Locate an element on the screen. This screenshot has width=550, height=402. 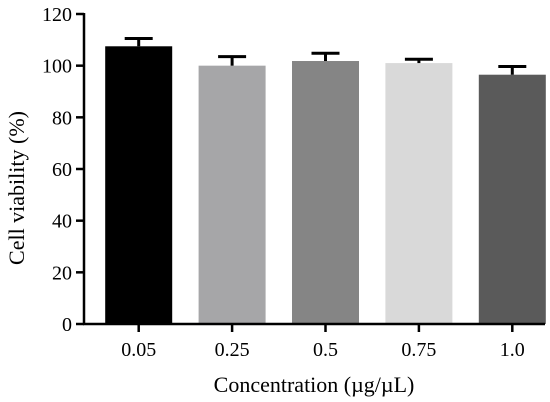
x-ticks: 0.05 0.25 0.5 0.75 1.0 is located at coordinates (323, 342).